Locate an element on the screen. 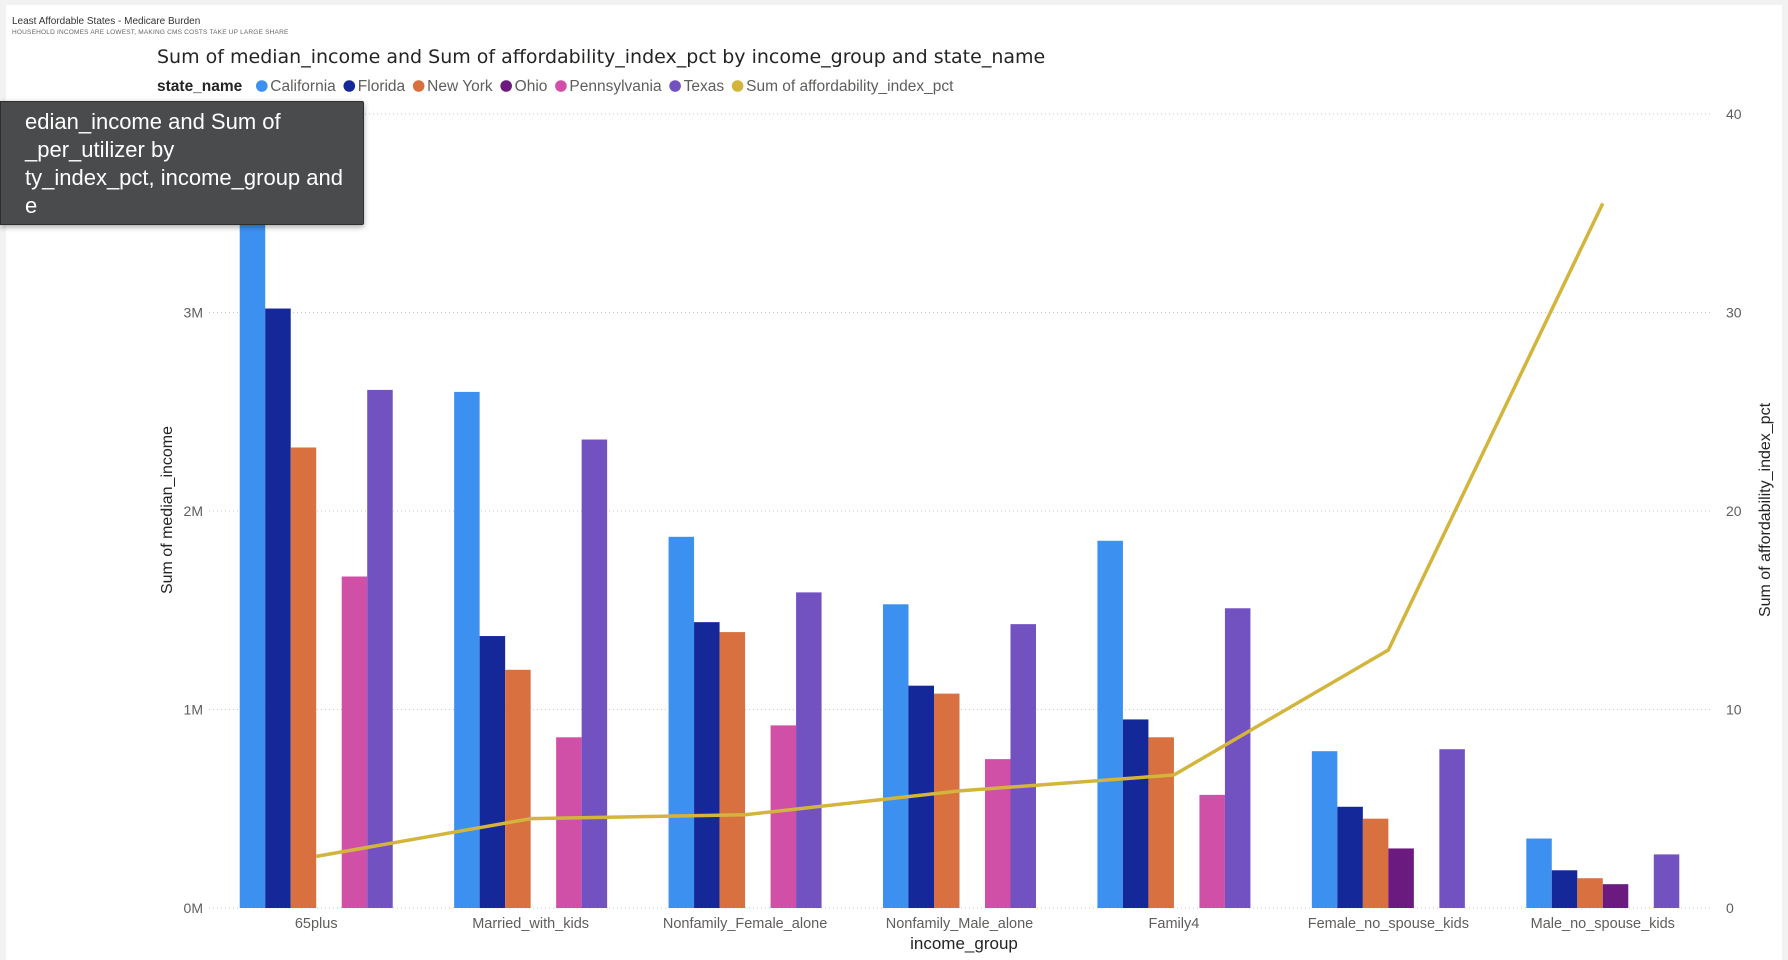 This screenshot has width=1788, height=960. x-tick-label: Married_with_kids is located at coordinates (530, 924).